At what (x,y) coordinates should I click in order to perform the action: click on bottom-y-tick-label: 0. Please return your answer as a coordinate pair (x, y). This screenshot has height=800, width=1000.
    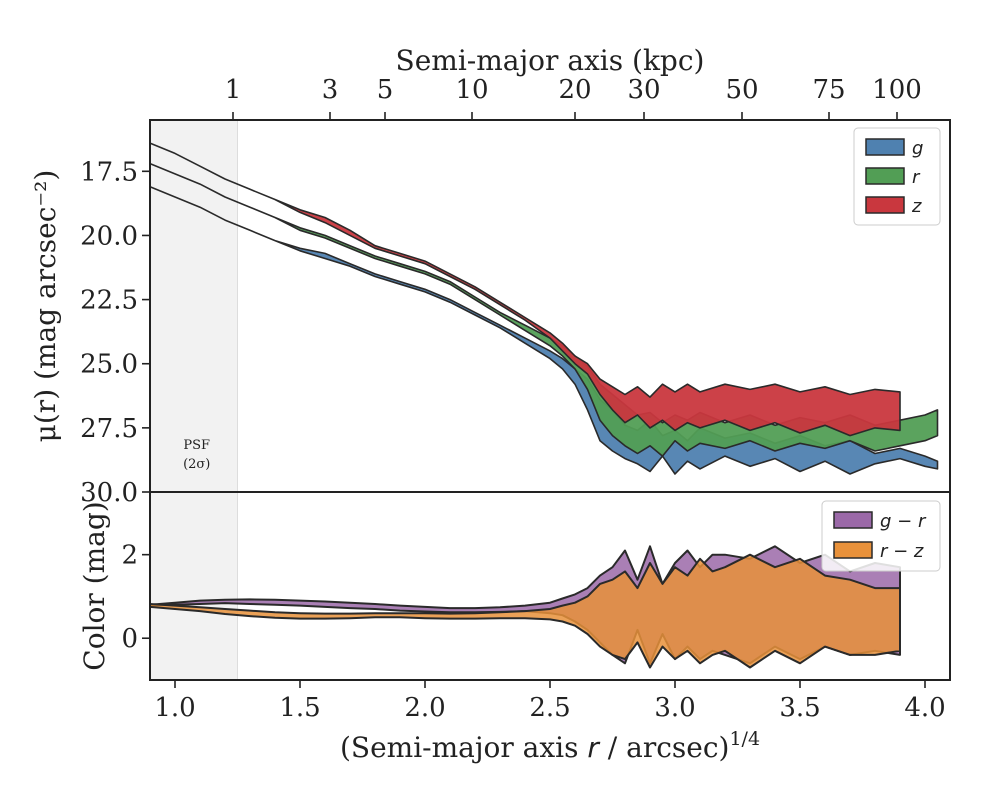
    Looking at the image, I should click on (129, 639).